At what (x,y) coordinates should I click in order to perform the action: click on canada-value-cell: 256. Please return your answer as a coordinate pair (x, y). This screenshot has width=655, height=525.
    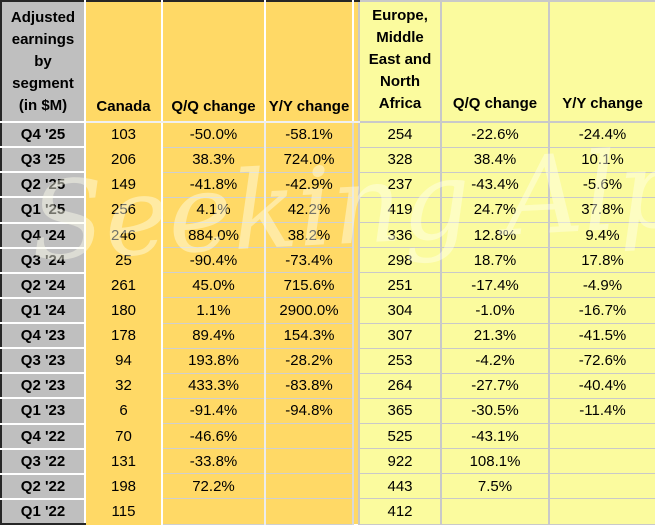
    Looking at the image, I should click on (123, 210).